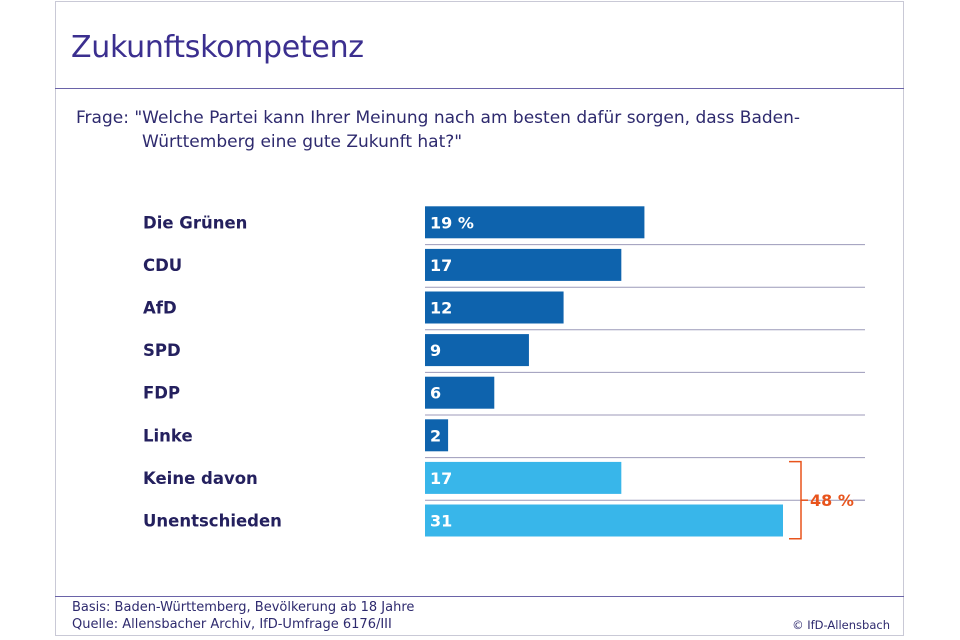 This screenshot has width=960, height=640. I want to click on footer-rule, so click(479, 596).